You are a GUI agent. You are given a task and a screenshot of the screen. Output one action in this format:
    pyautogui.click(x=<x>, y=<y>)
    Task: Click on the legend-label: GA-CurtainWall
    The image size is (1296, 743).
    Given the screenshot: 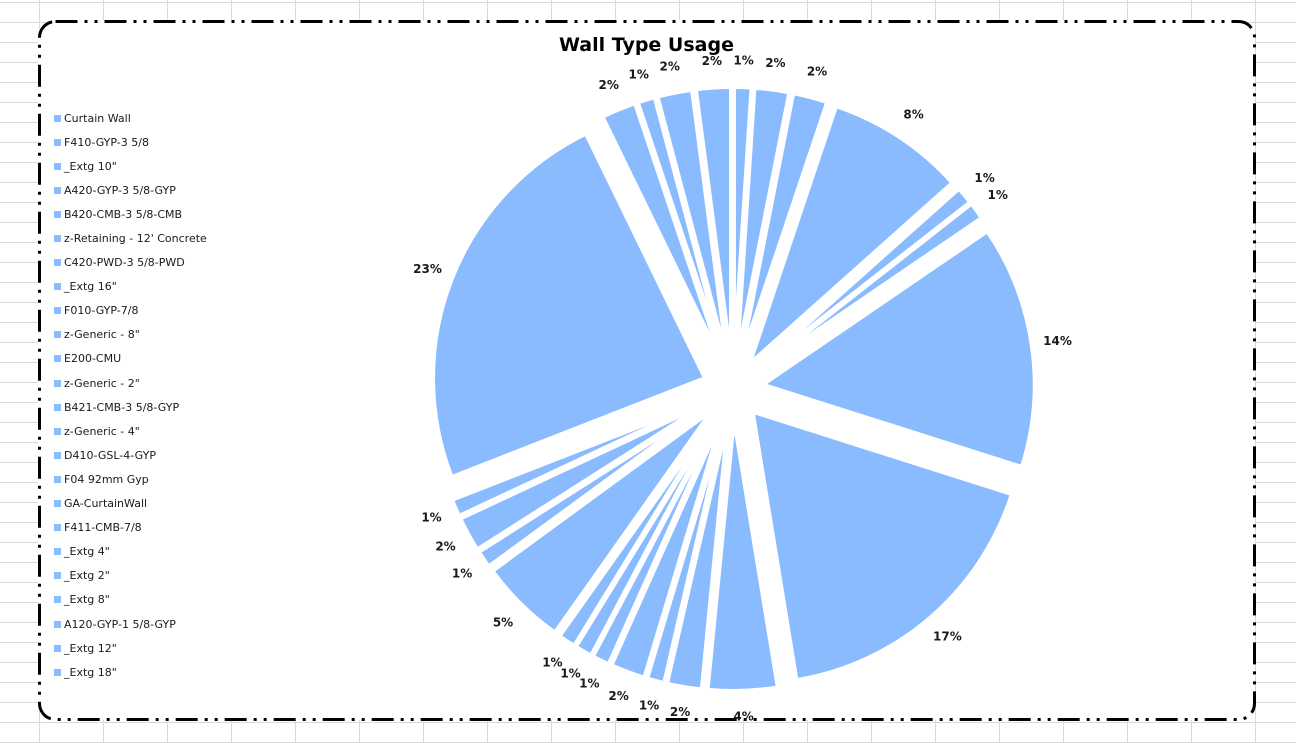 What is the action you would take?
    pyautogui.click(x=106, y=504)
    